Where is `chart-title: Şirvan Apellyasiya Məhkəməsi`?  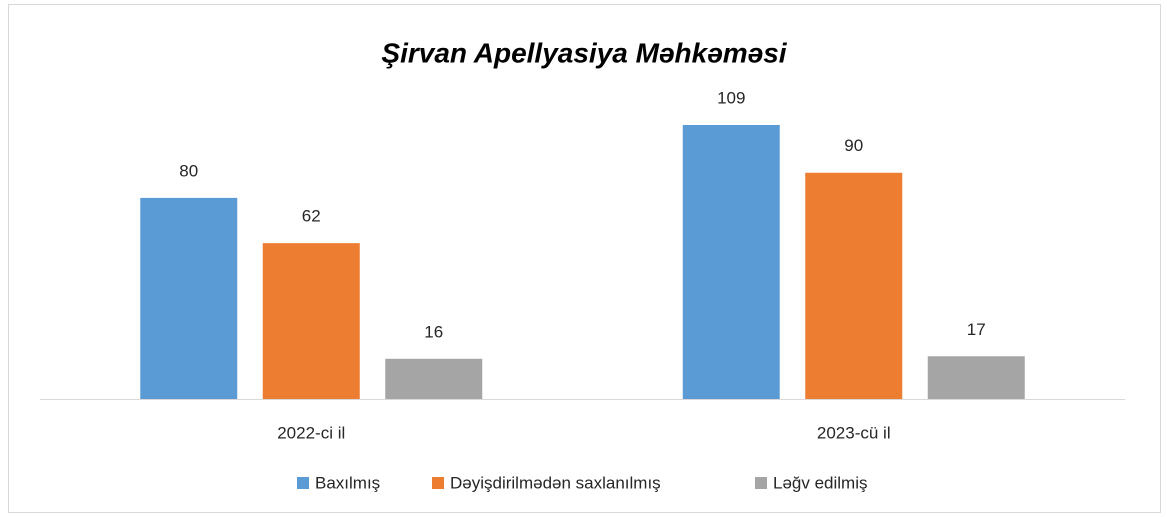
chart-title: Şirvan Apellyasiya Məhkəməsi is located at coordinates (584, 52).